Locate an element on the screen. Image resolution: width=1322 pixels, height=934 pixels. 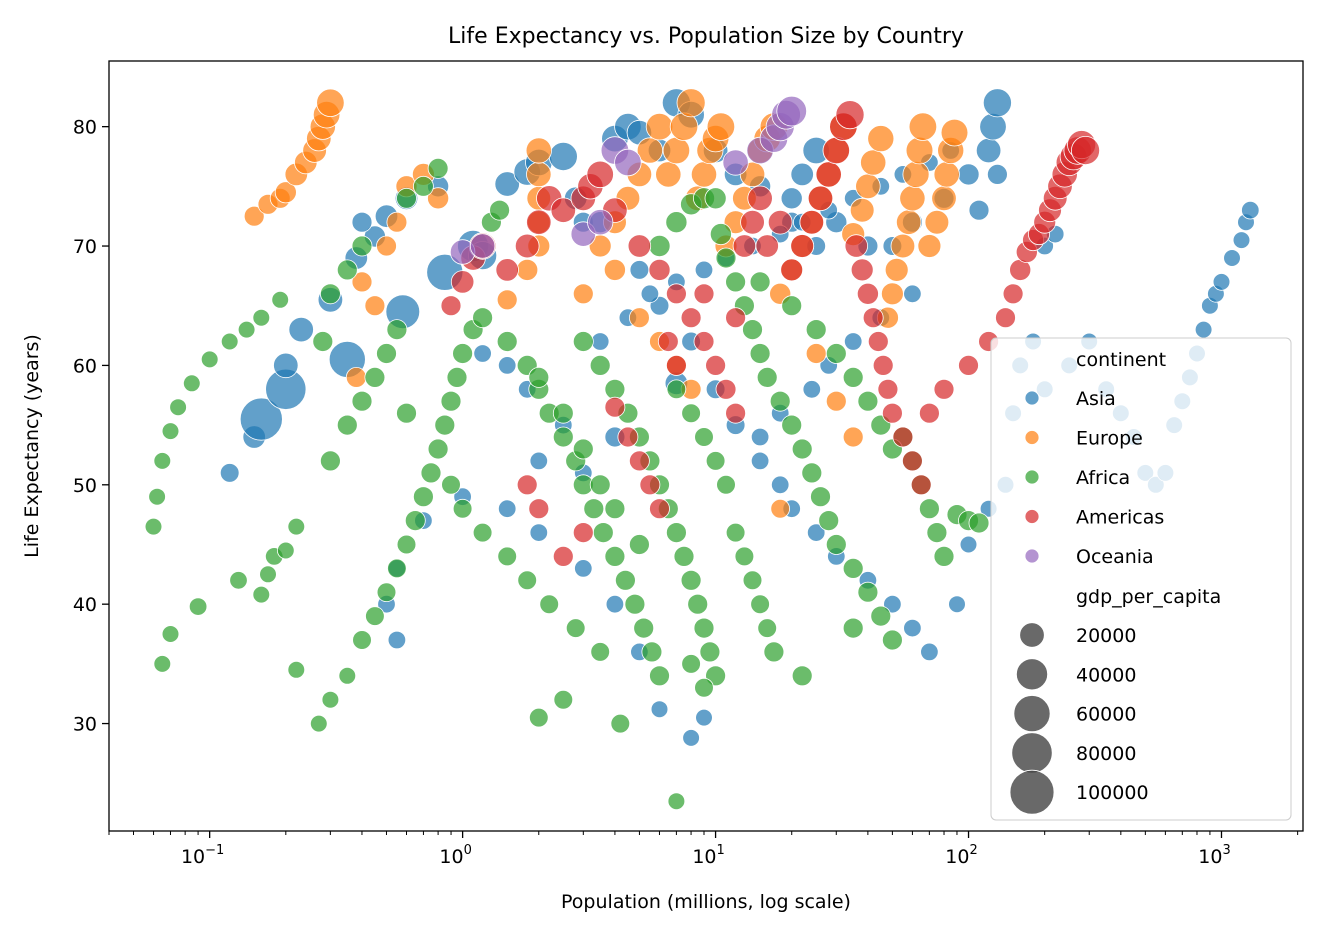
x-tick-label: 10² is located at coordinates (961, 855).